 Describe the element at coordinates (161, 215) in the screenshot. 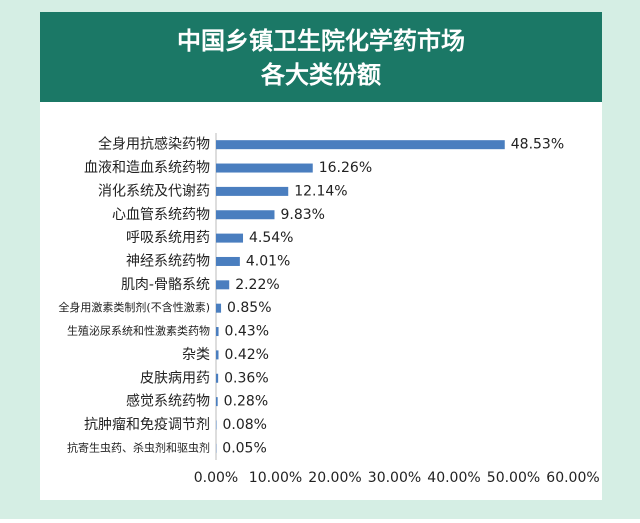

I see `y-tick-label: 心血管系统药物` at that location.